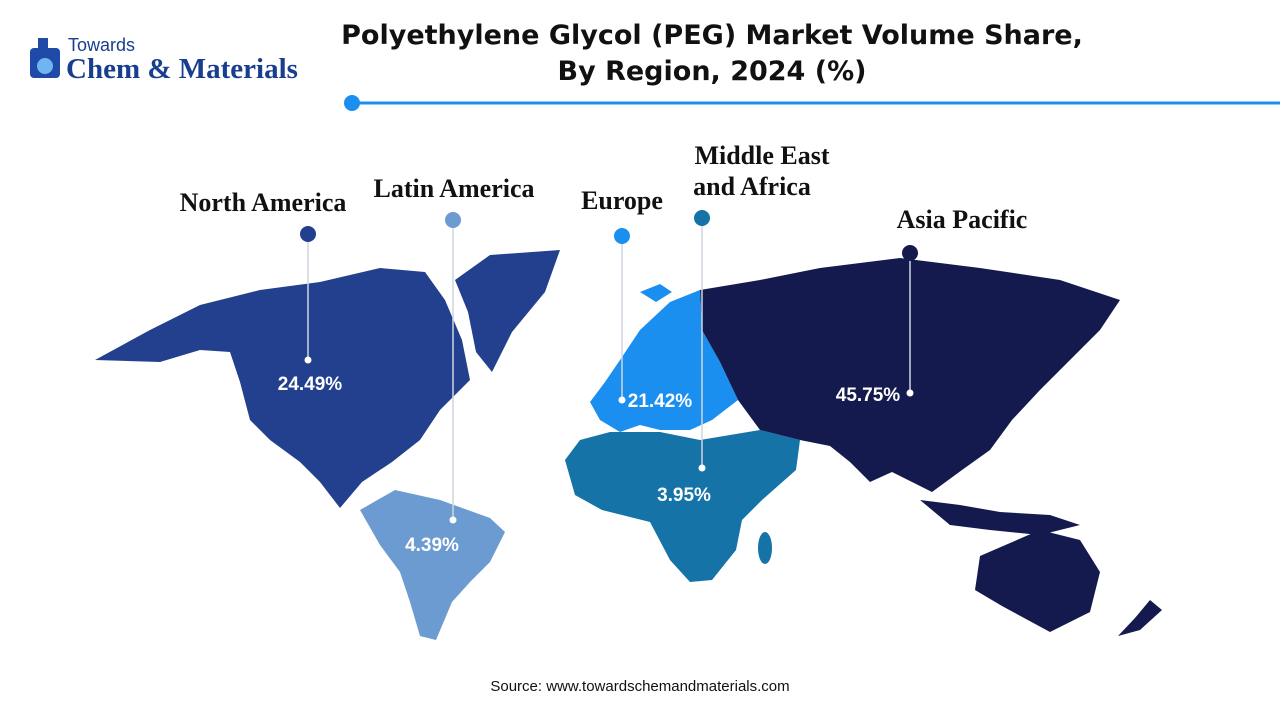 This screenshot has height=720, width=1280. Describe the element at coordinates (664, 361) in the screenshot. I see `europe` at that location.